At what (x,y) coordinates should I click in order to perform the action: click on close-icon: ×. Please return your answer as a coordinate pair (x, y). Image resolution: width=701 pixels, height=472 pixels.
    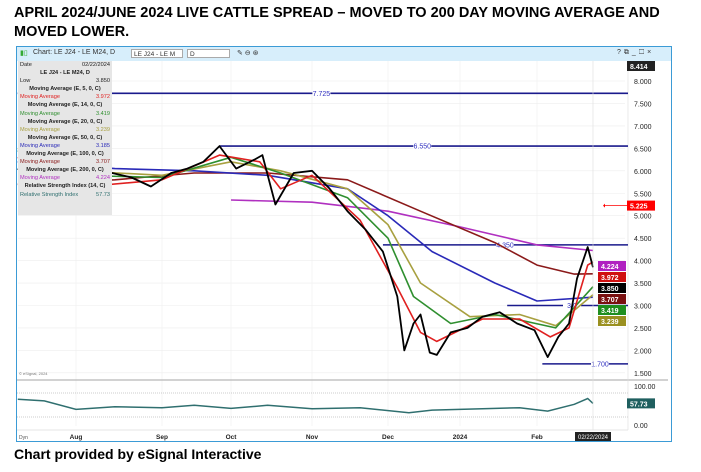
    Looking at the image, I should click on (651, 52).